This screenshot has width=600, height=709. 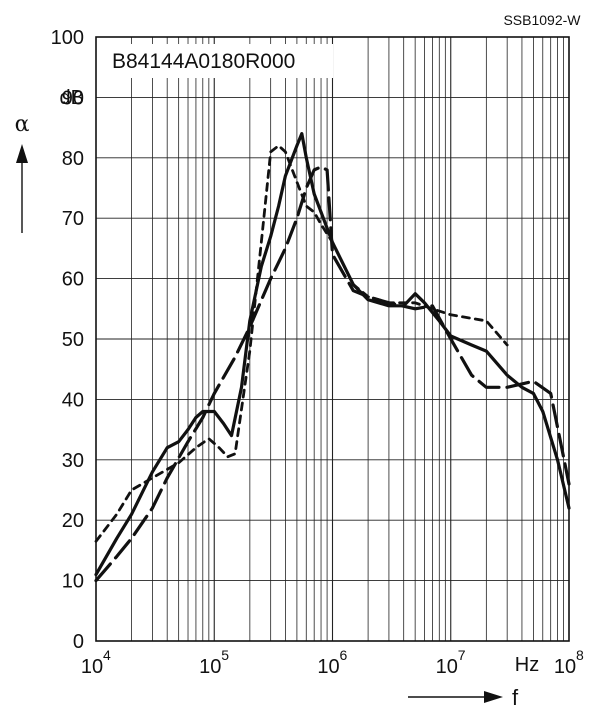 I want to click on document-id: SSB1092-W, so click(x=542, y=20).